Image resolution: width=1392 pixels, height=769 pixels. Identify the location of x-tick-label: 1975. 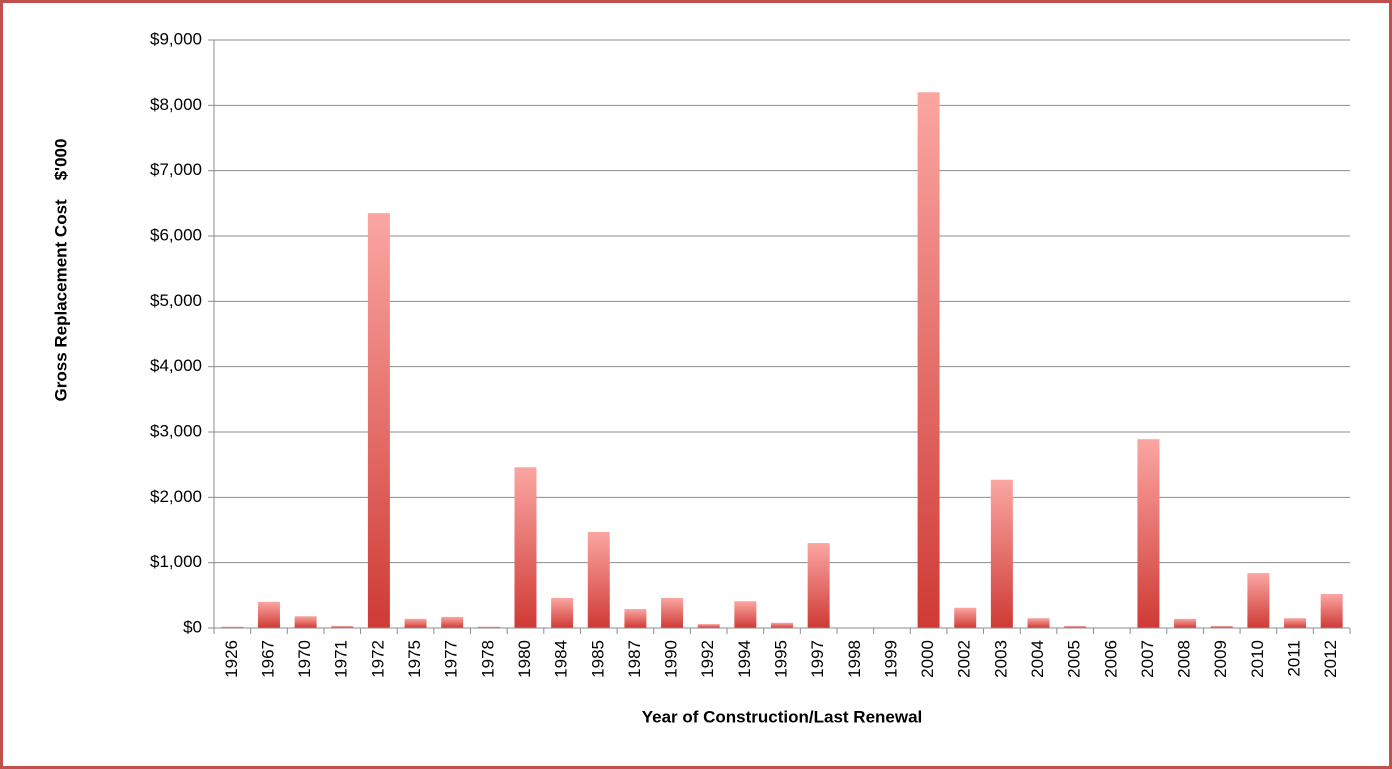
(414, 659).